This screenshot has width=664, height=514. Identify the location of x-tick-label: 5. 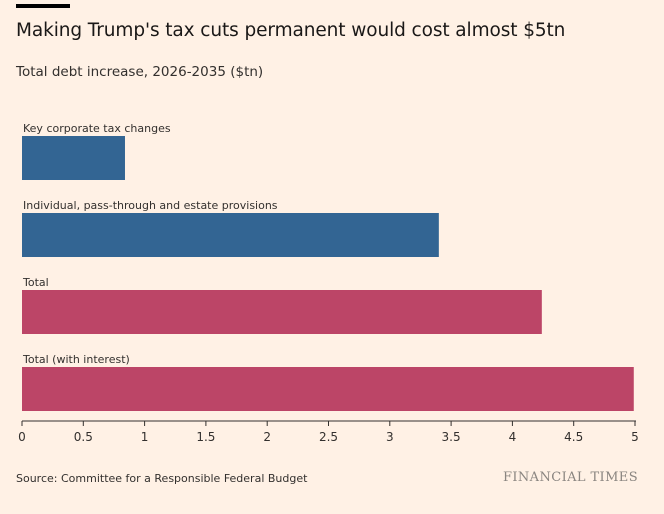
(635, 437).